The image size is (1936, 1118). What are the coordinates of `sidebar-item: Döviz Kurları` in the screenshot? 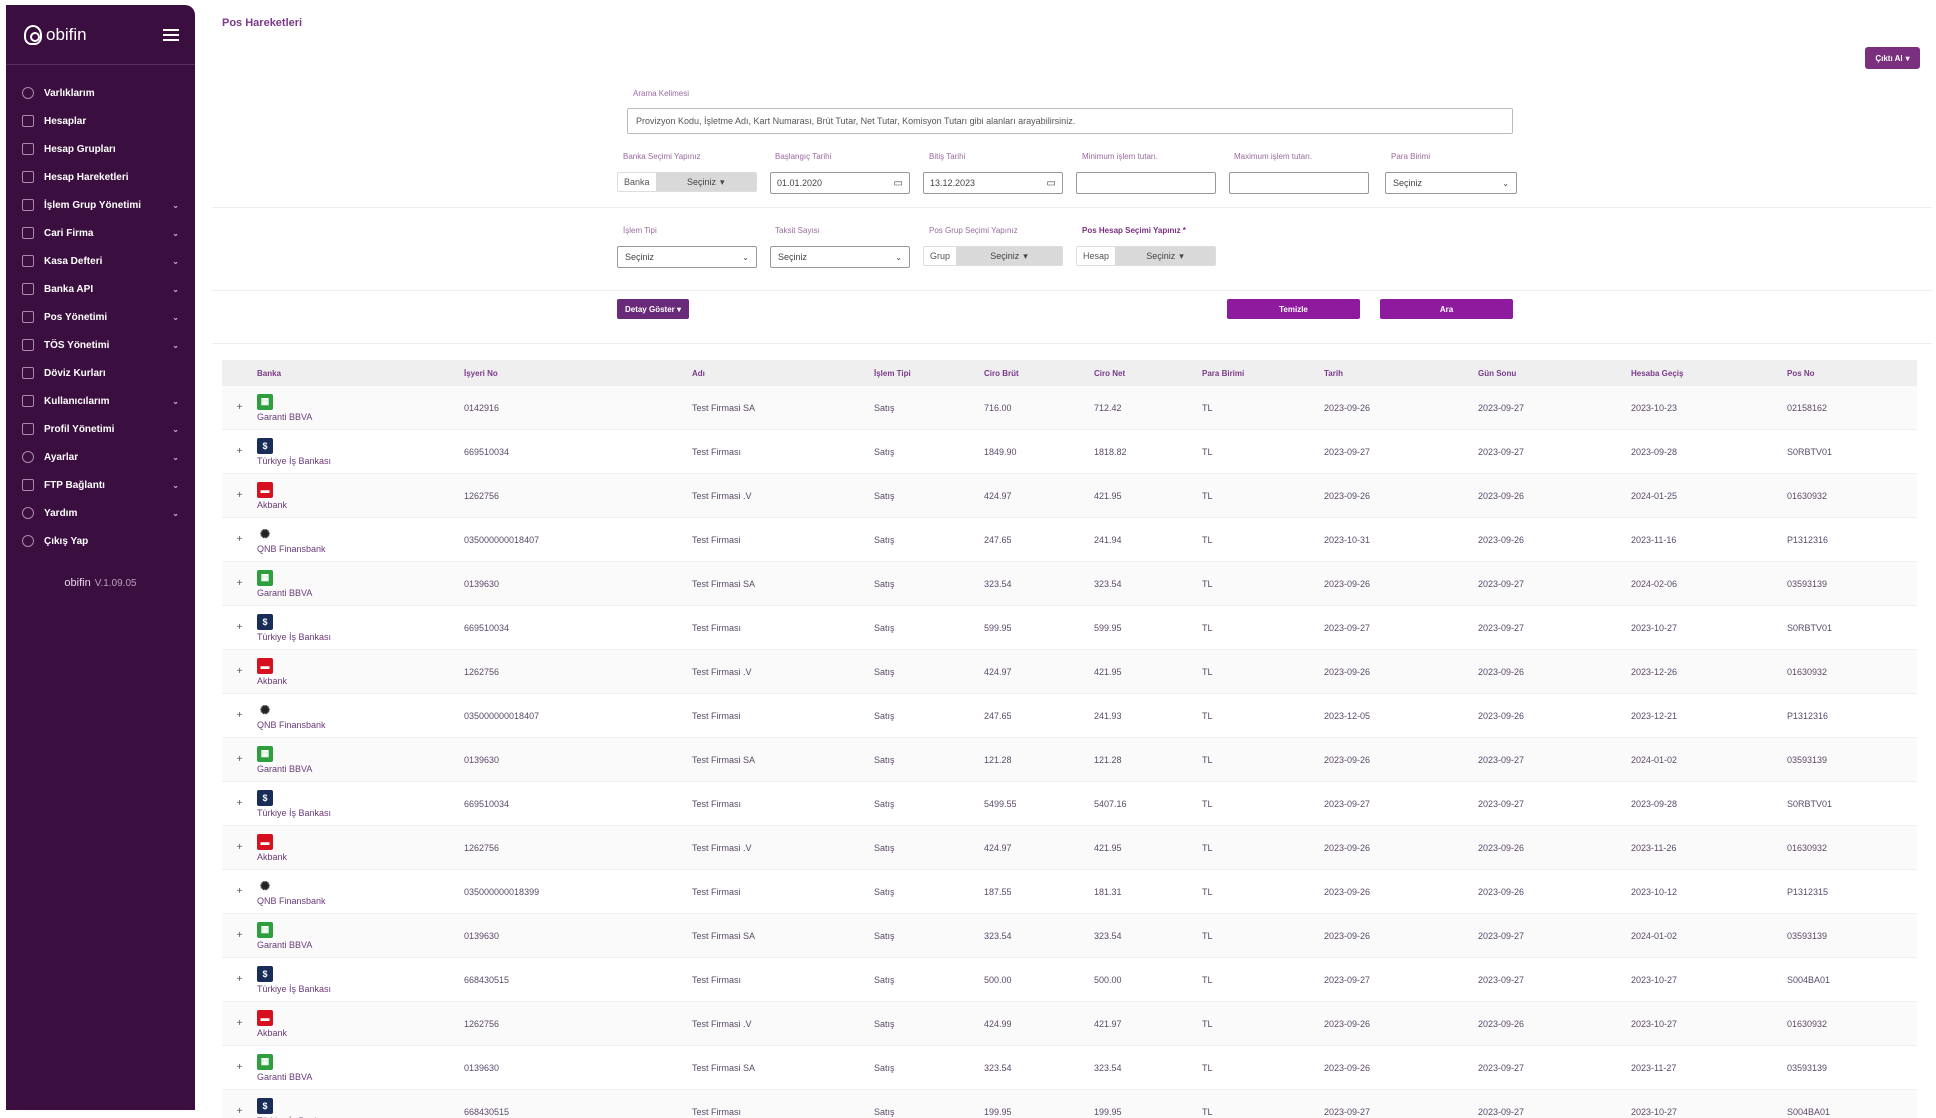 It's located at (100, 373).